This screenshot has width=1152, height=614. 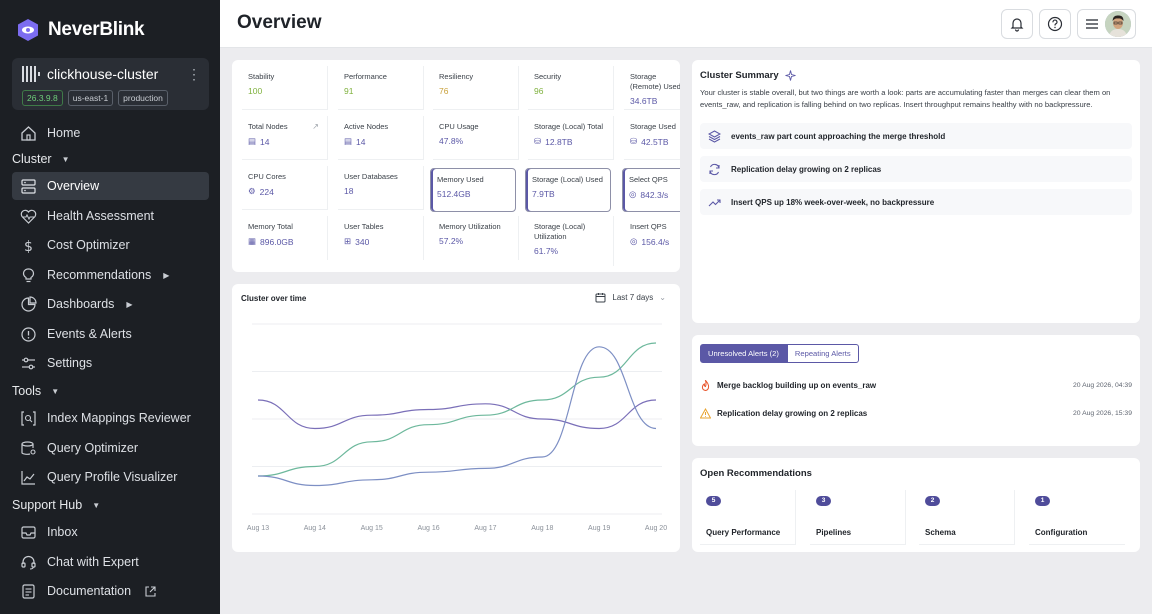 What do you see at coordinates (1055, 24) in the screenshot?
I see `help-button` at bounding box center [1055, 24].